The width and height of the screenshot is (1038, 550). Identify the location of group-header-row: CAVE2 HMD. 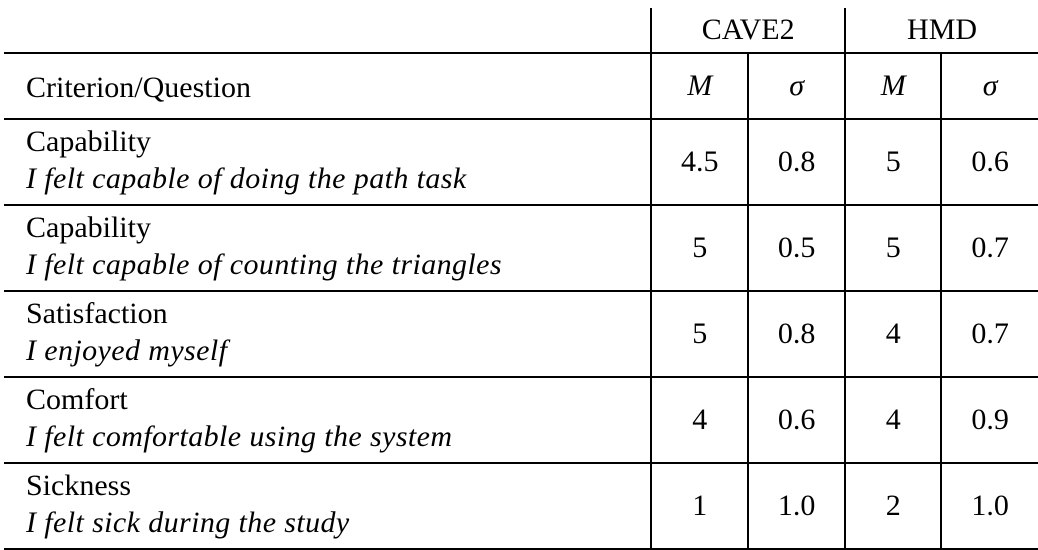
(521, 30).